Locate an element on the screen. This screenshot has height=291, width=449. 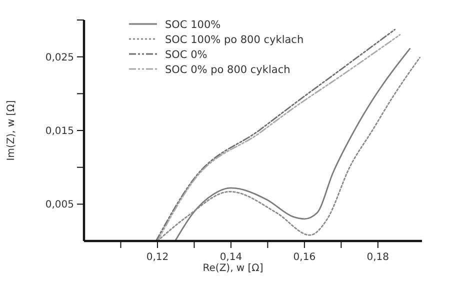
legend-label: SOC 0% is located at coordinates (186, 55).